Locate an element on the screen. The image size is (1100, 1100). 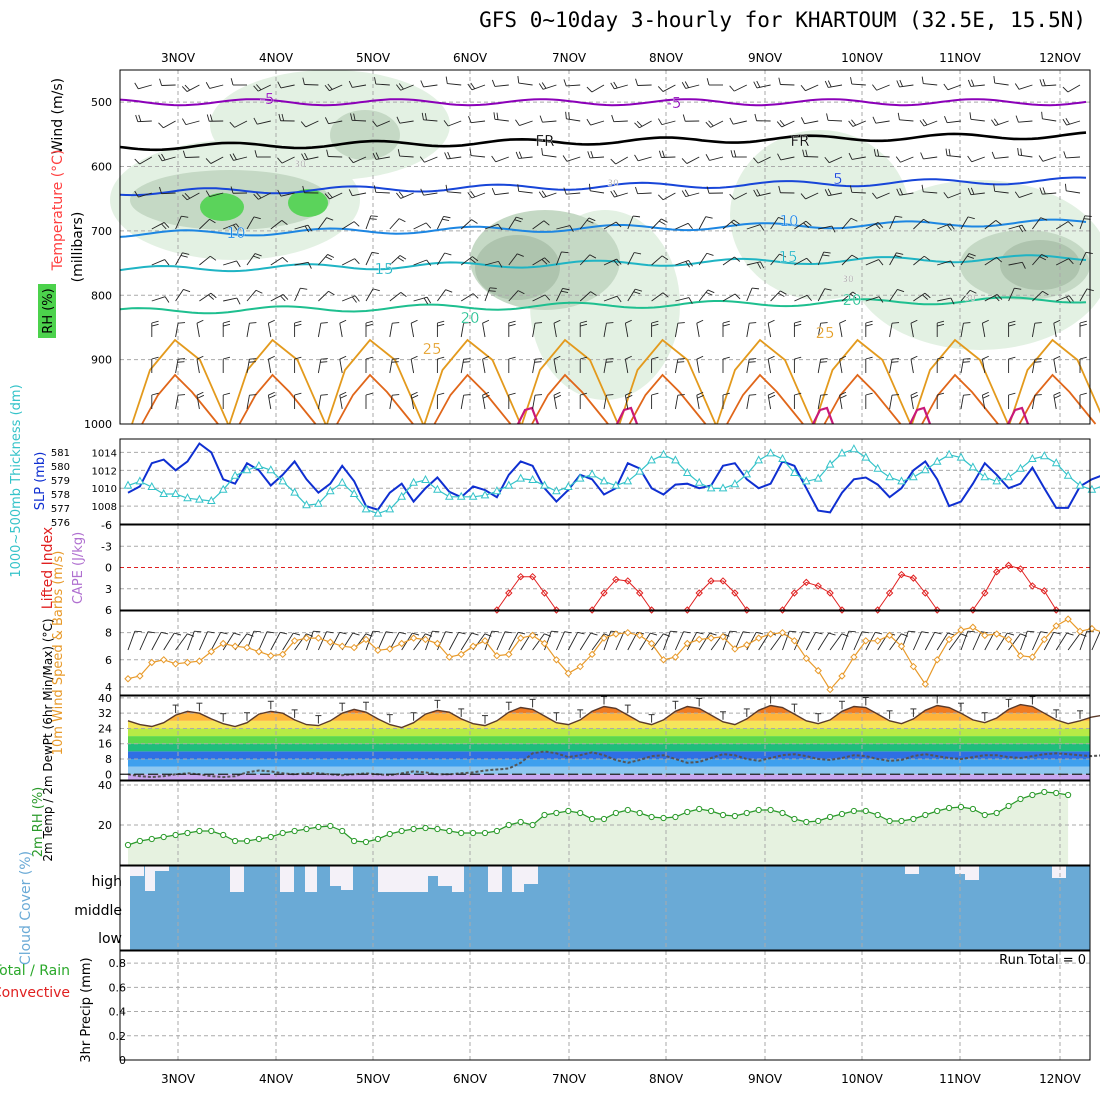
cape-axis-label: CAPE (J/kg) is located at coordinates (78, 568).